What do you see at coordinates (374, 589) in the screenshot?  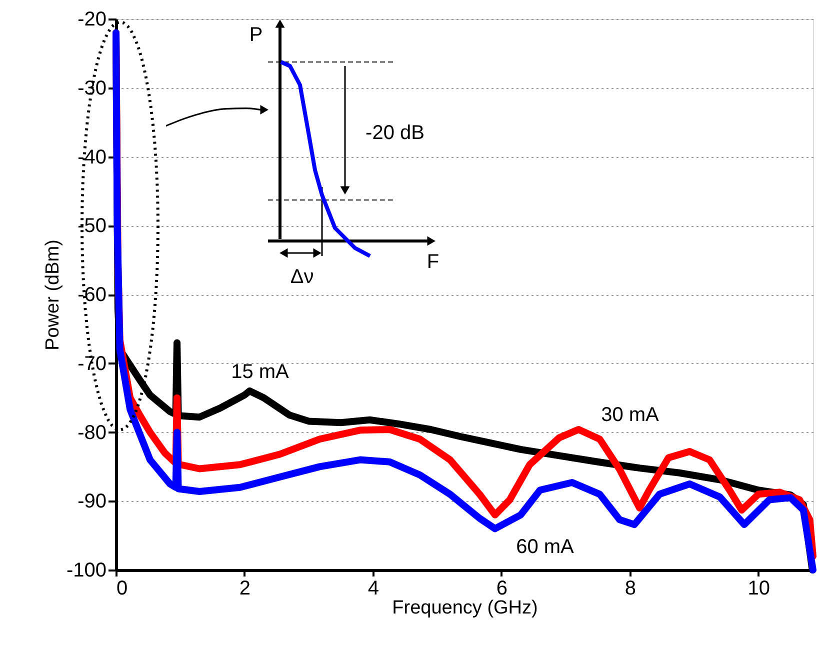 I see `x-tick-label: 4` at bounding box center [374, 589].